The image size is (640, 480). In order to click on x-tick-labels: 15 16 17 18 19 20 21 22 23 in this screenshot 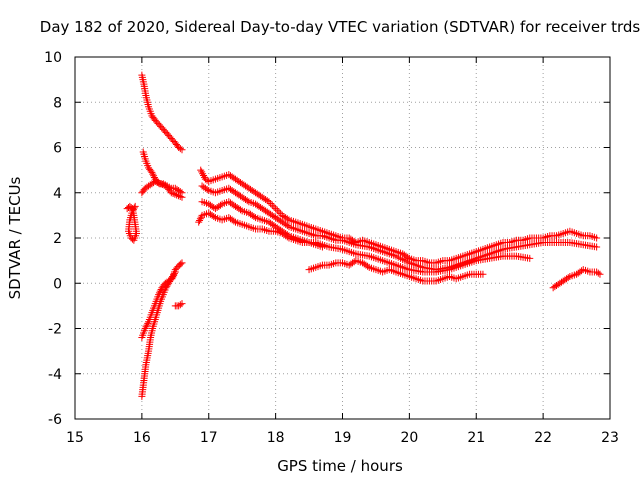, I will do `click(342, 438)`.